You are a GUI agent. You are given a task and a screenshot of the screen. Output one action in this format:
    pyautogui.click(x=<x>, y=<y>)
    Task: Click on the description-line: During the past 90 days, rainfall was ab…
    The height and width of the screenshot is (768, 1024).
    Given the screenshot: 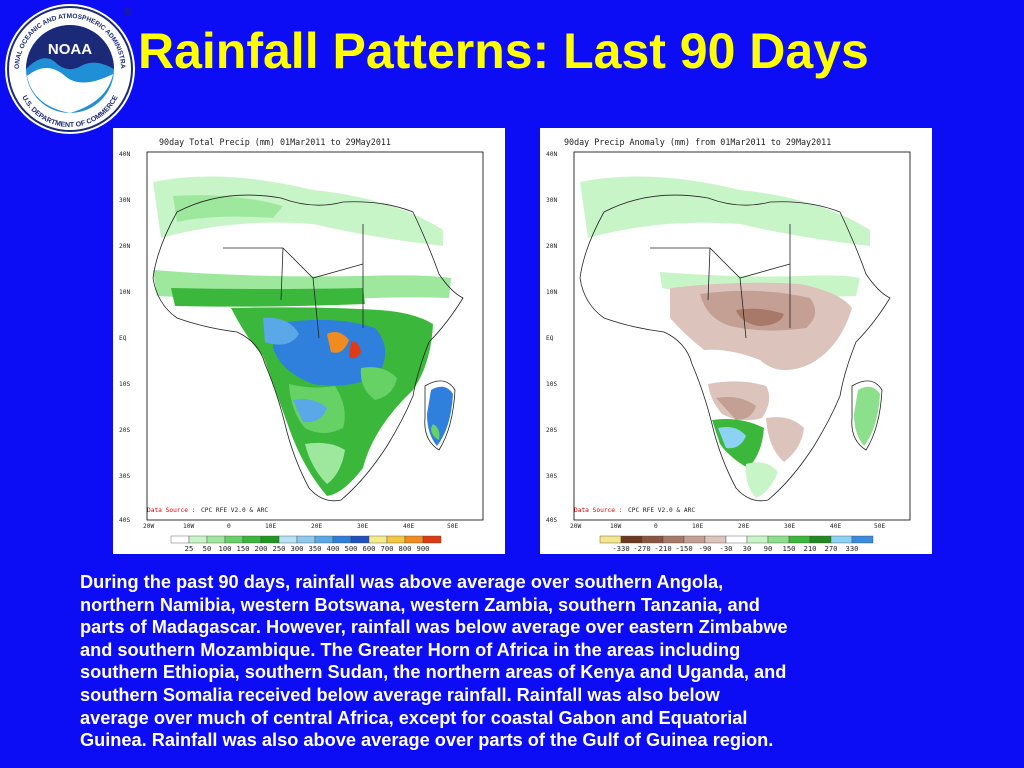 What is the action you would take?
    pyautogui.click(x=402, y=582)
    